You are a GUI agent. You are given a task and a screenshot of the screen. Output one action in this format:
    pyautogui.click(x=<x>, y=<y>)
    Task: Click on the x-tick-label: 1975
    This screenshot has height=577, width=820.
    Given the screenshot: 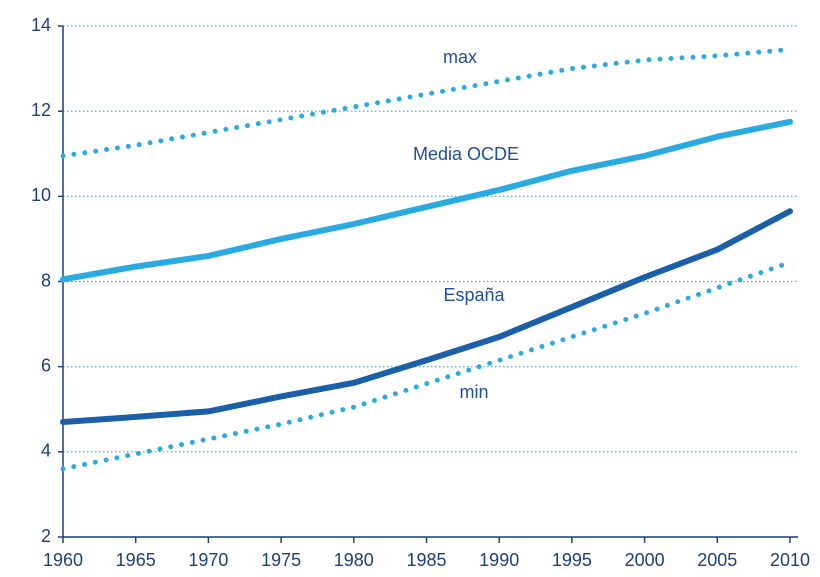 What is the action you would take?
    pyautogui.click(x=281, y=560)
    